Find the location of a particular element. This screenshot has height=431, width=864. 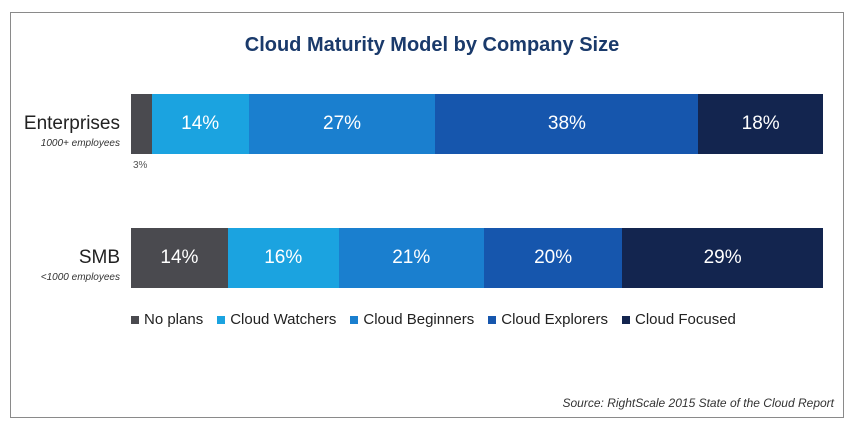

bar-segment-enterprises-cloud-explorers: 38% is located at coordinates (567, 124).